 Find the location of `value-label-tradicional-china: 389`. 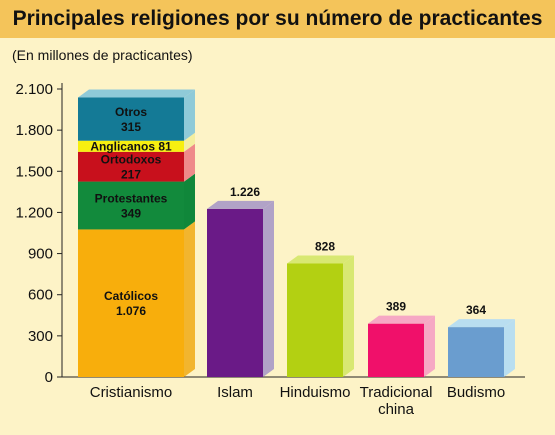

value-label-tradicional-china: 389 is located at coordinates (396, 307).